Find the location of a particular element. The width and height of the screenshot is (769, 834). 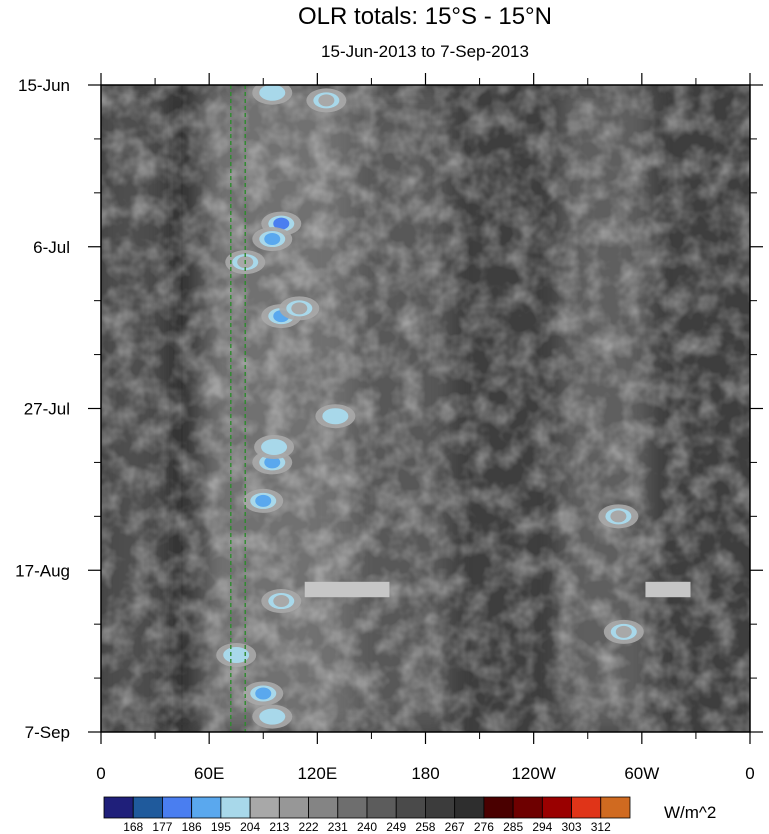

colorbar-label: 240 is located at coordinates (367, 827).